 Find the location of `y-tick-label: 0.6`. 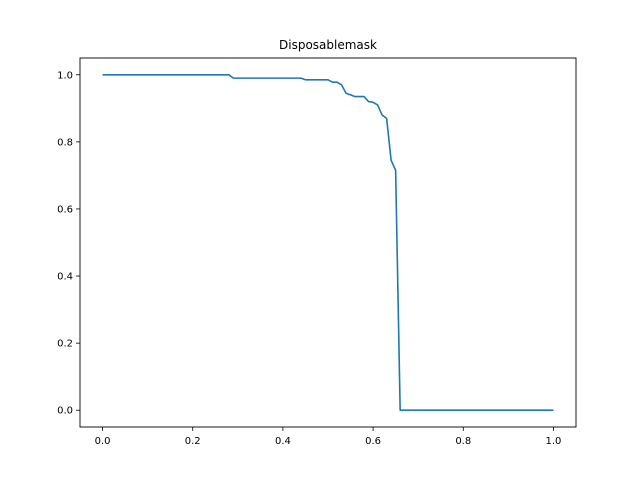

y-tick-label: 0.6 is located at coordinates (65, 209).